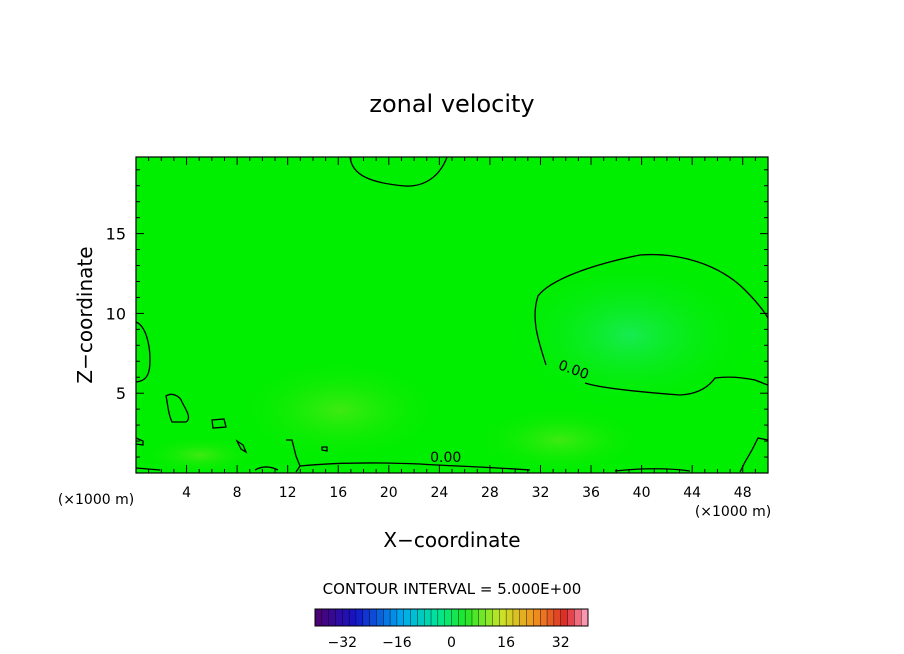 The width and height of the screenshot is (904, 654). What do you see at coordinates (389, 493) in the screenshot?
I see `x-tick-label: 20` at bounding box center [389, 493].